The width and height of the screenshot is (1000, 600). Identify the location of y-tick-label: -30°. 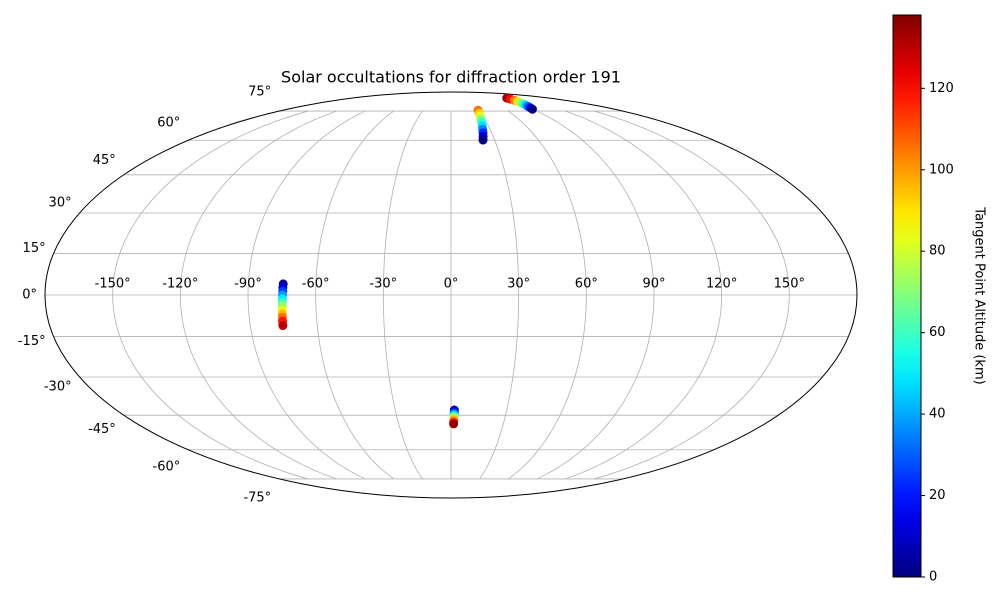
(58, 387).